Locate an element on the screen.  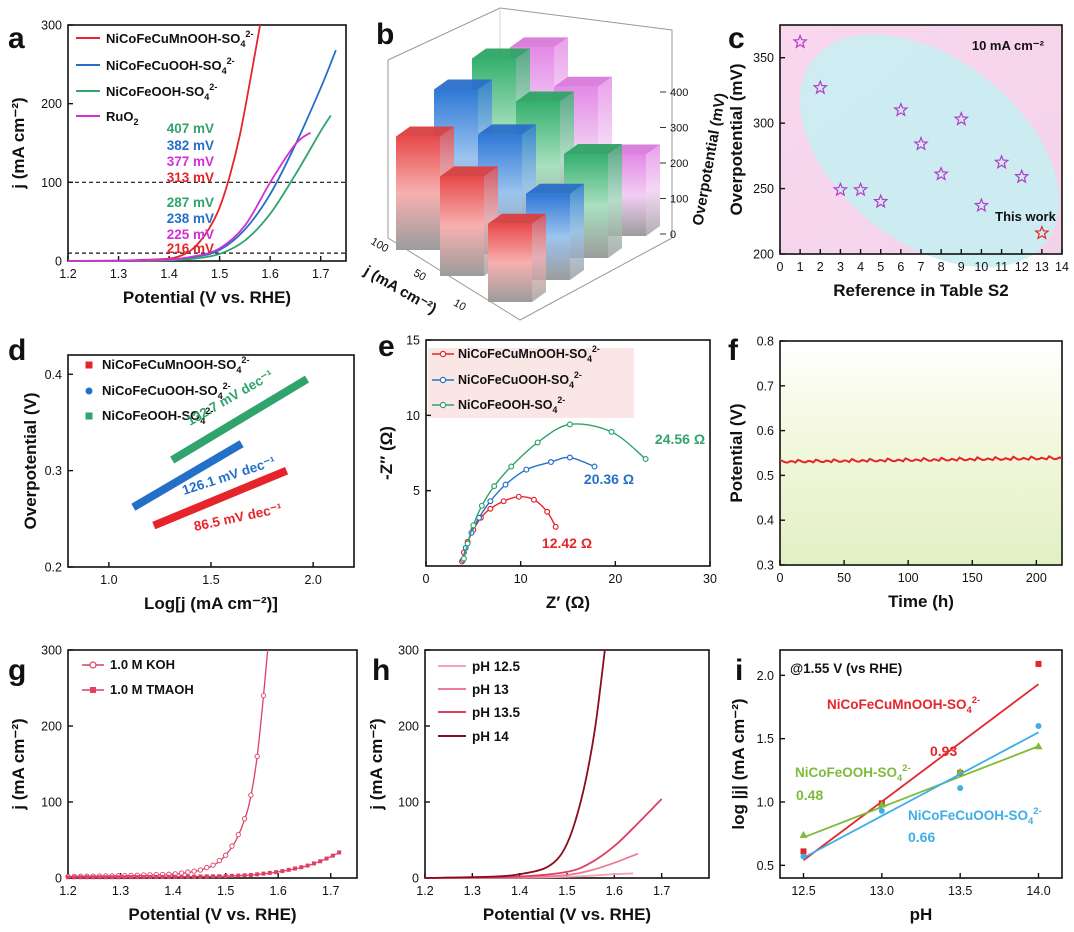
y-tick-label: 200 is located at coordinates (51, 727).